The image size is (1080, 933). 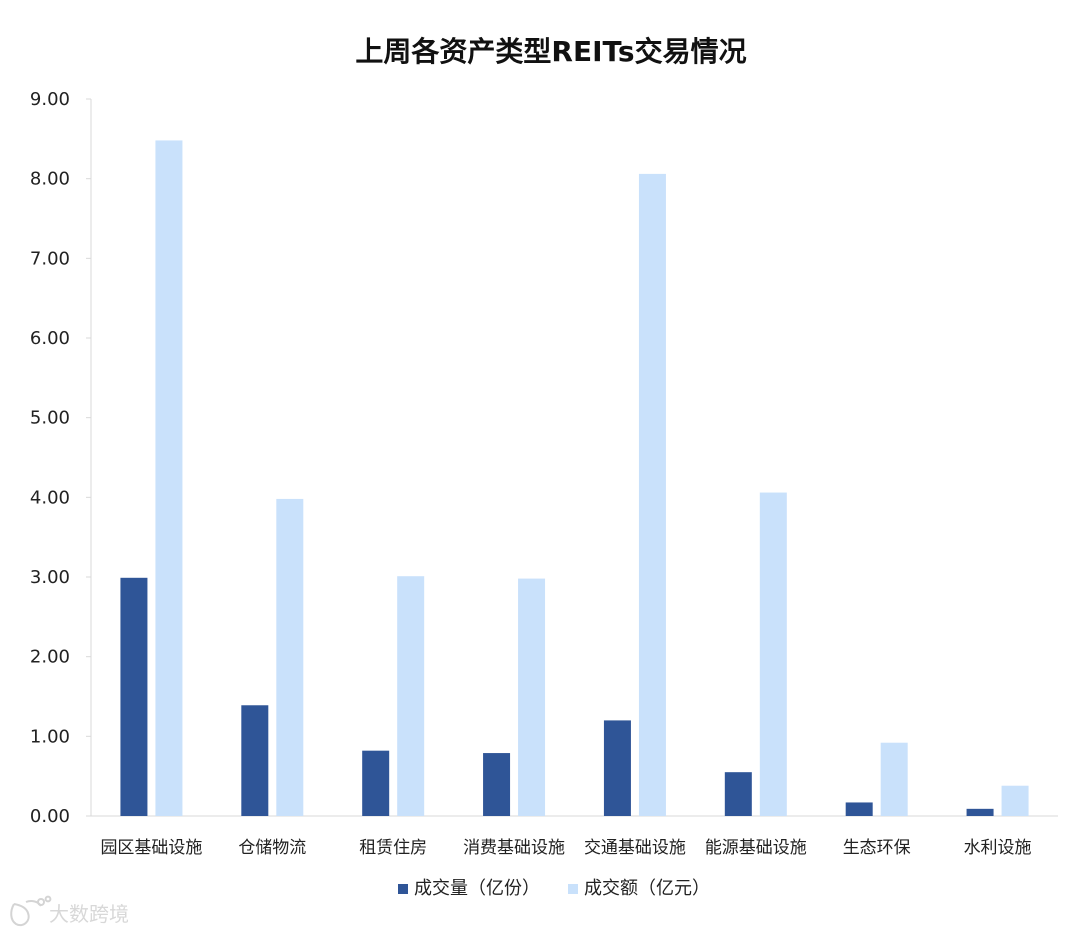 I want to click on x-category-label: 仓储物流, so click(x=272, y=848).